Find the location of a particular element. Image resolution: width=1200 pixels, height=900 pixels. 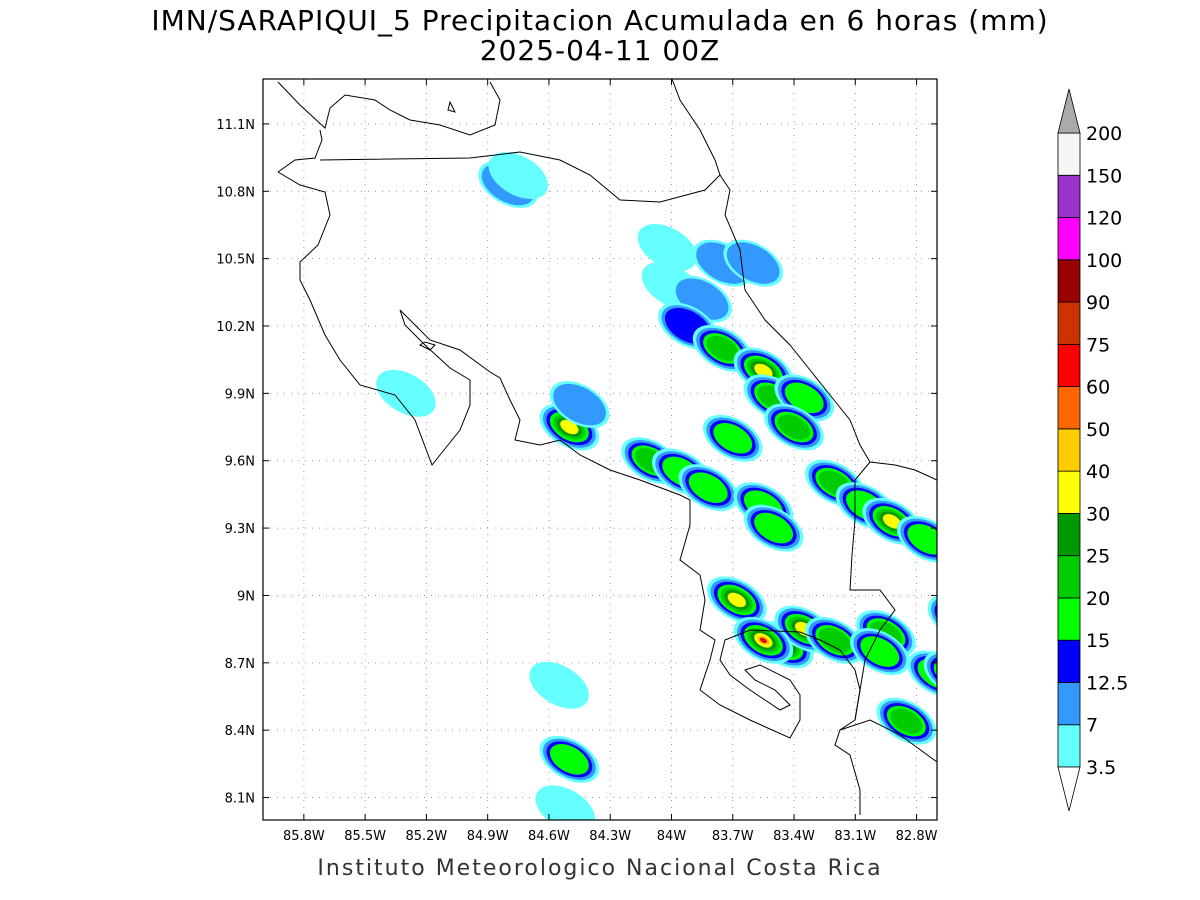

lat-tick-label: 10.8N is located at coordinates (235, 192).